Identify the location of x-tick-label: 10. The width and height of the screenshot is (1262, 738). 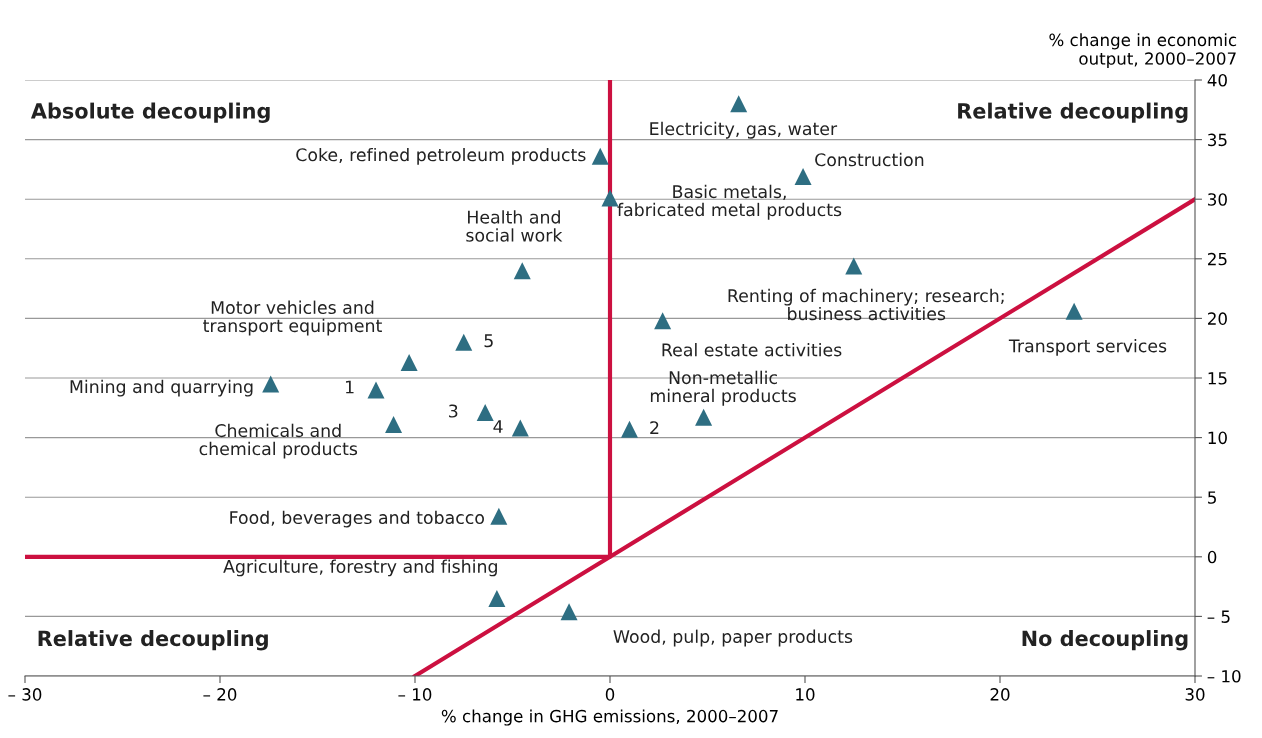
(805, 694).